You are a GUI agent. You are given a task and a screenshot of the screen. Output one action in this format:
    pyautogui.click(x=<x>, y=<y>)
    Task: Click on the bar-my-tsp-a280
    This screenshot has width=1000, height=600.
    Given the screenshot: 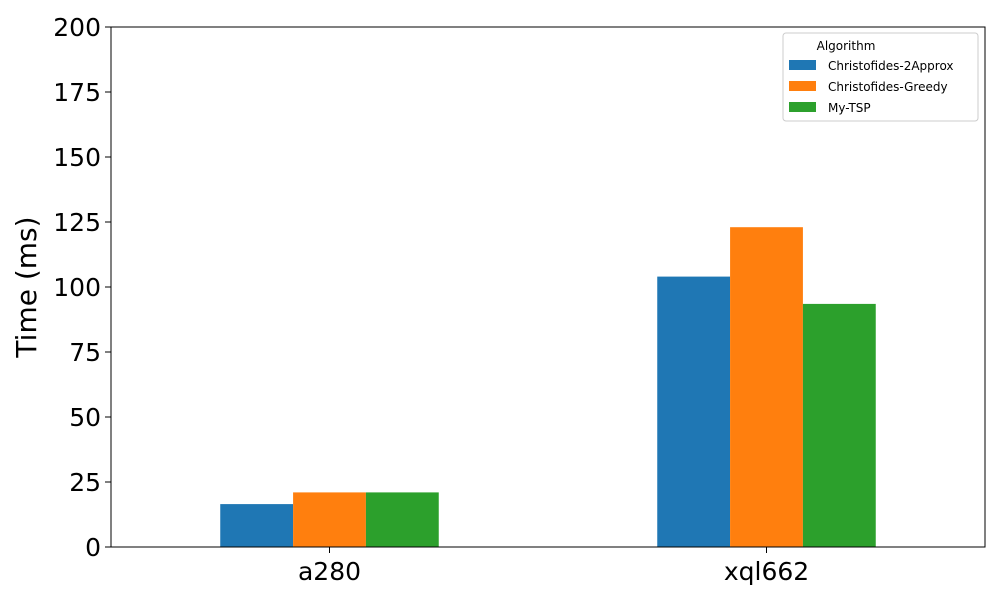 What is the action you would take?
    pyautogui.click(x=402, y=519)
    